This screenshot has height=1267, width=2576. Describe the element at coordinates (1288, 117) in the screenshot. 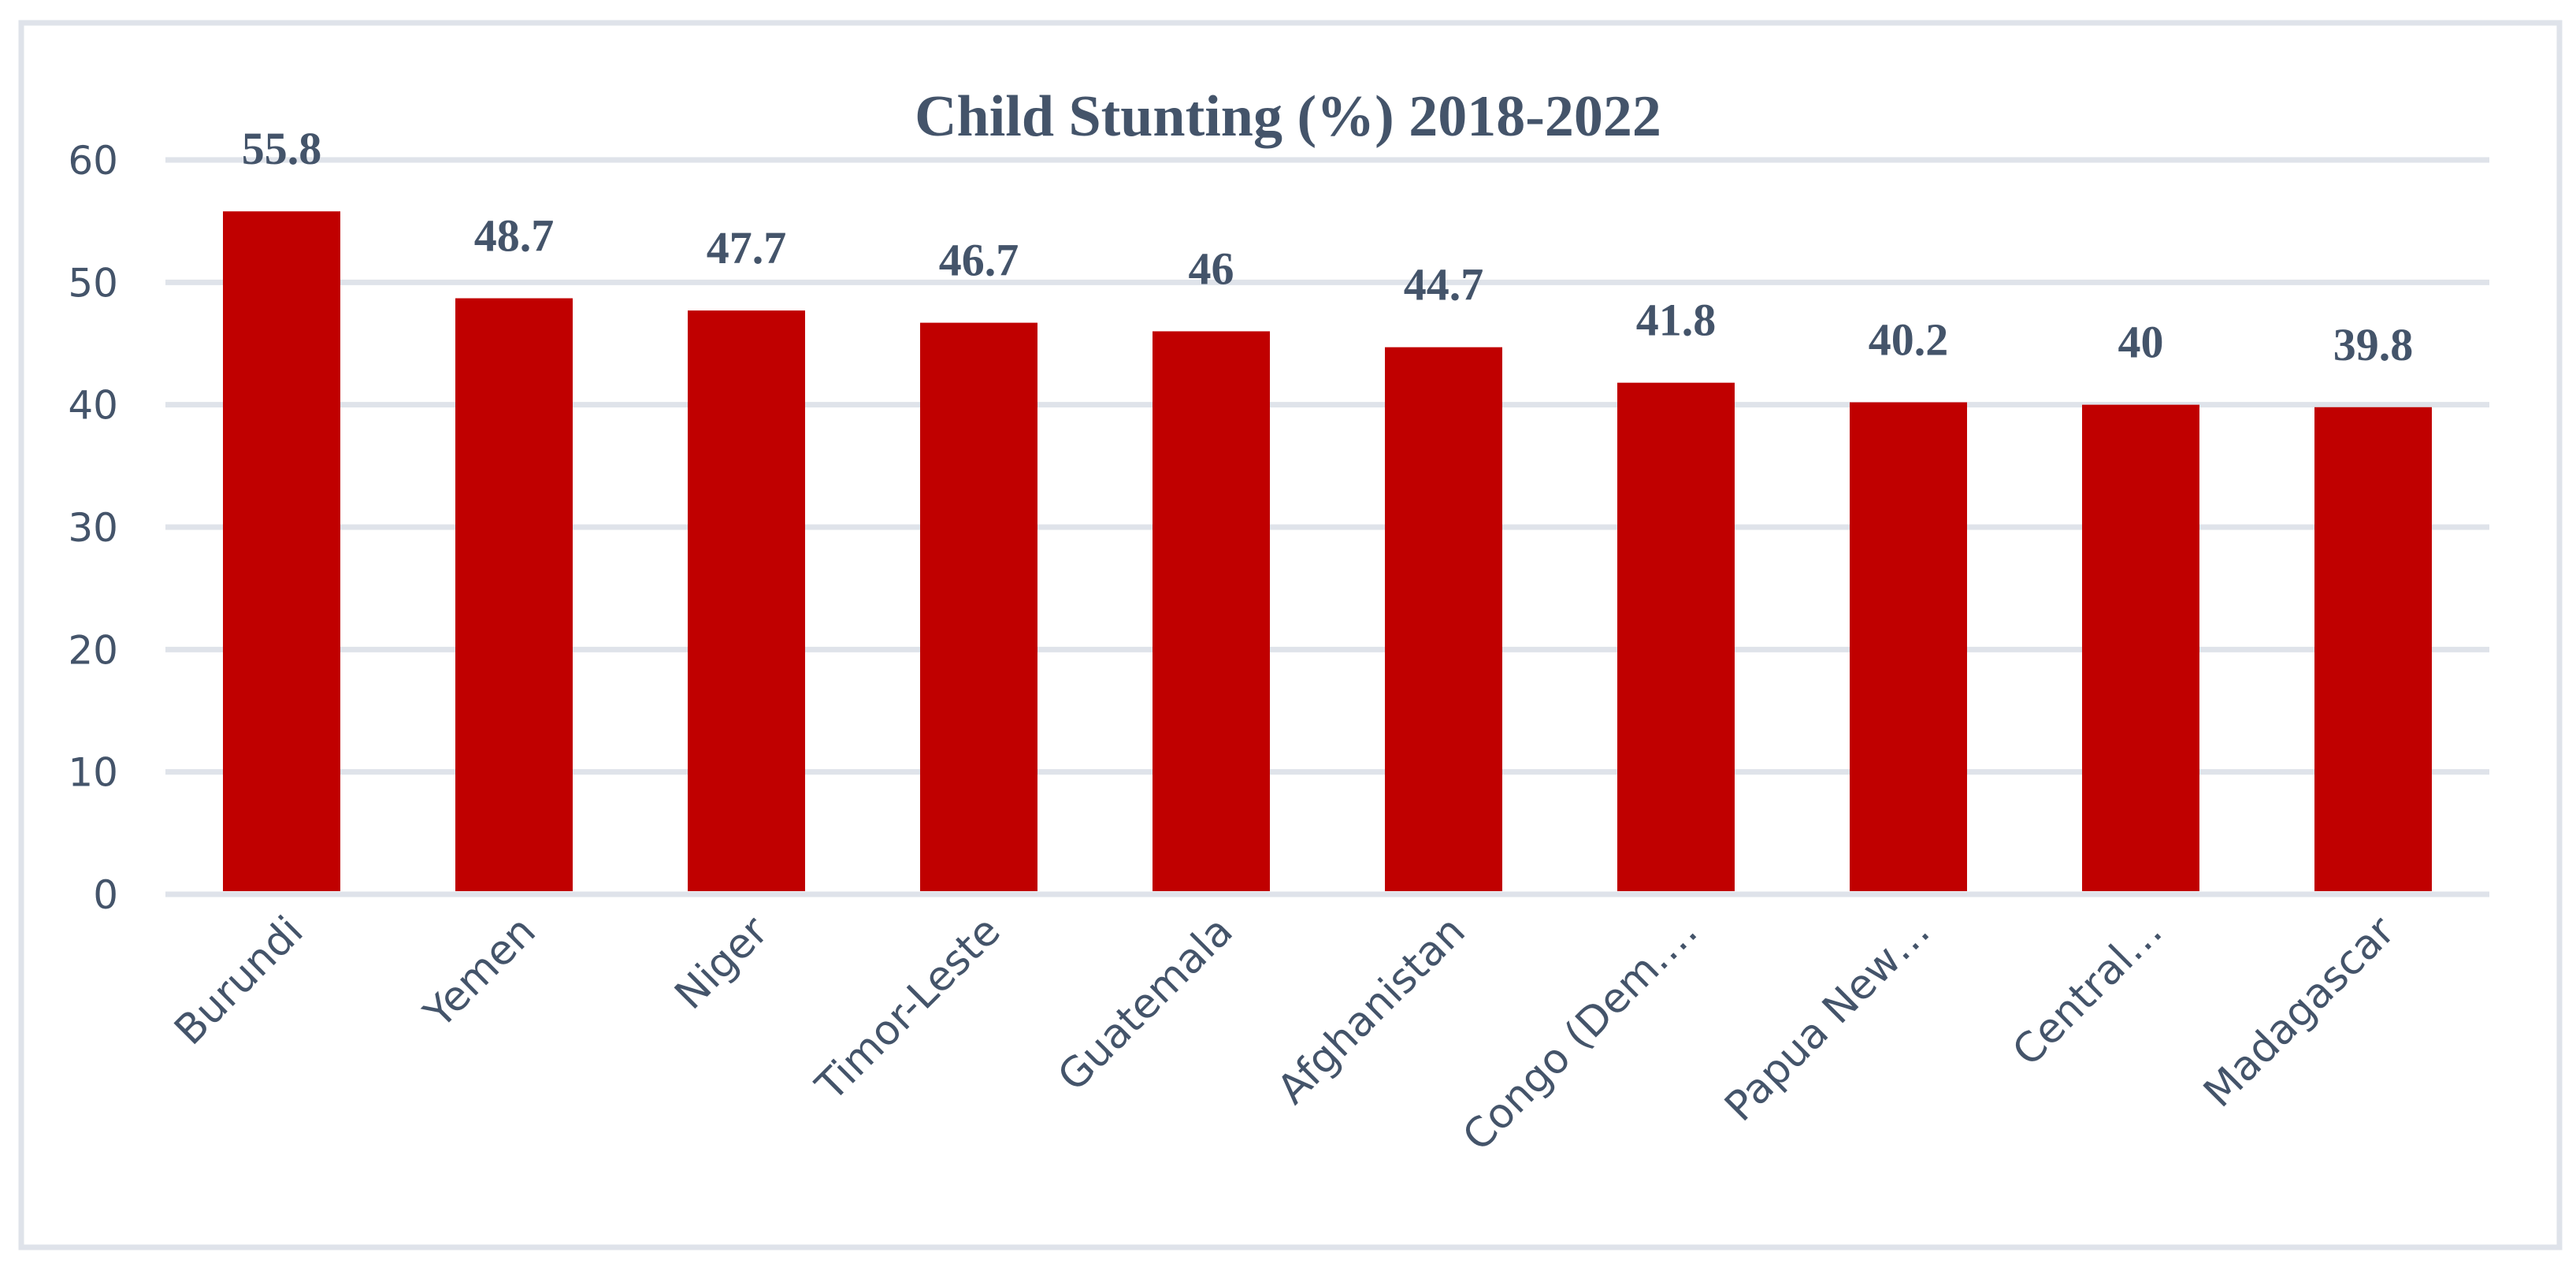

I see `chart-title: Child Stunting (%) 2018-2022` at that location.